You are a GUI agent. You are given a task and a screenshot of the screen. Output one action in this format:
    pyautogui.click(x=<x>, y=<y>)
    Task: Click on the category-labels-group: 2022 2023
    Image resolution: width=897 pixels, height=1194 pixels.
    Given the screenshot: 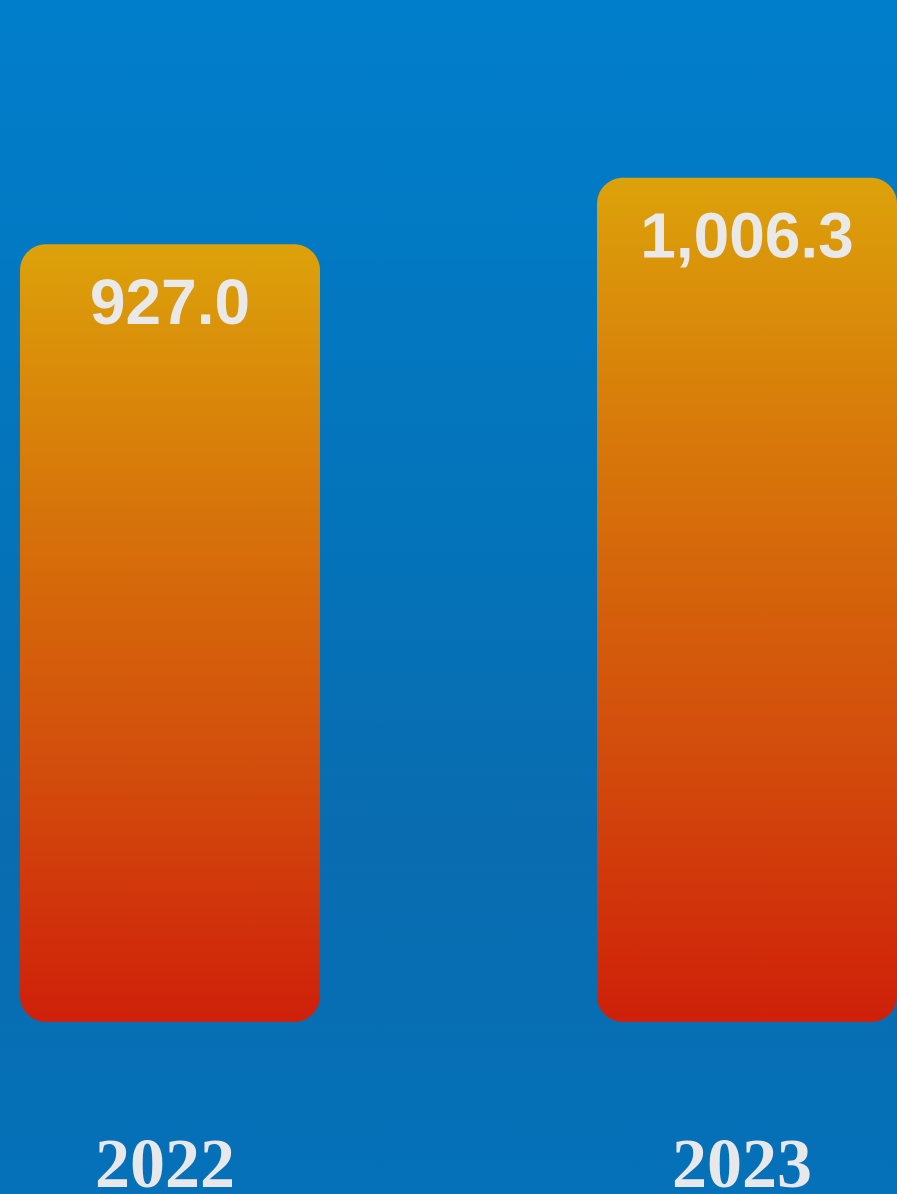 What is the action you would take?
    pyautogui.click(x=453, y=1160)
    